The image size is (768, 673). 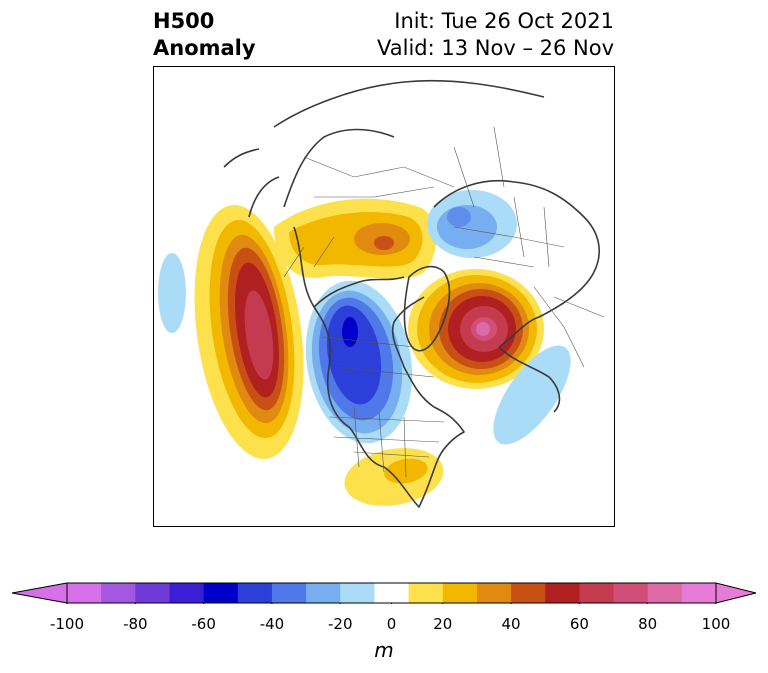 What do you see at coordinates (359, 362) in the screenshot?
I see `anomaly-canada-hudson-bay-trough` at bounding box center [359, 362].